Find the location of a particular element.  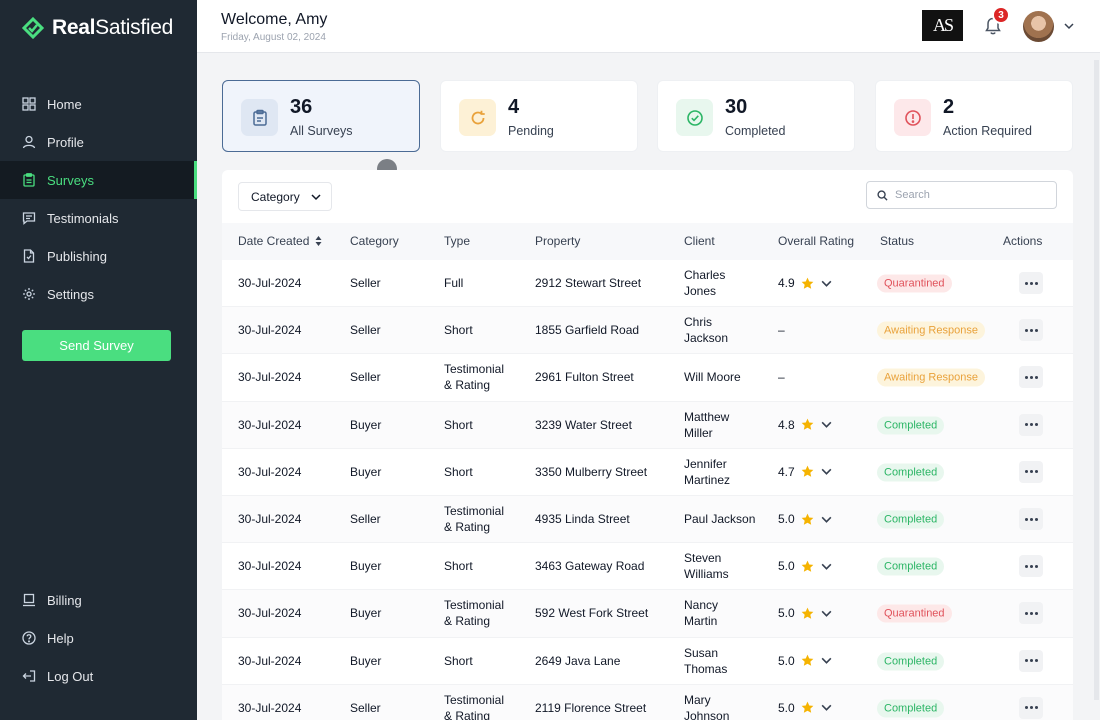

stat-card-pending: 4 Pending is located at coordinates (539, 116).